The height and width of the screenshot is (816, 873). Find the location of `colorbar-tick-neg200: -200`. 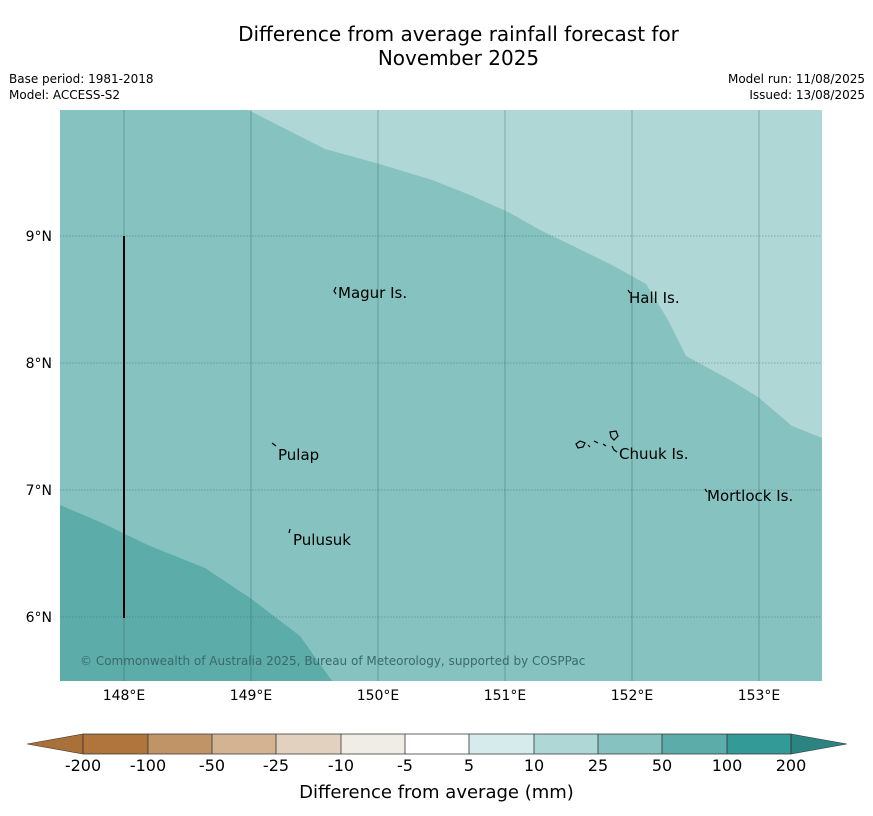

colorbar-tick-neg200: -200 is located at coordinates (83, 765).